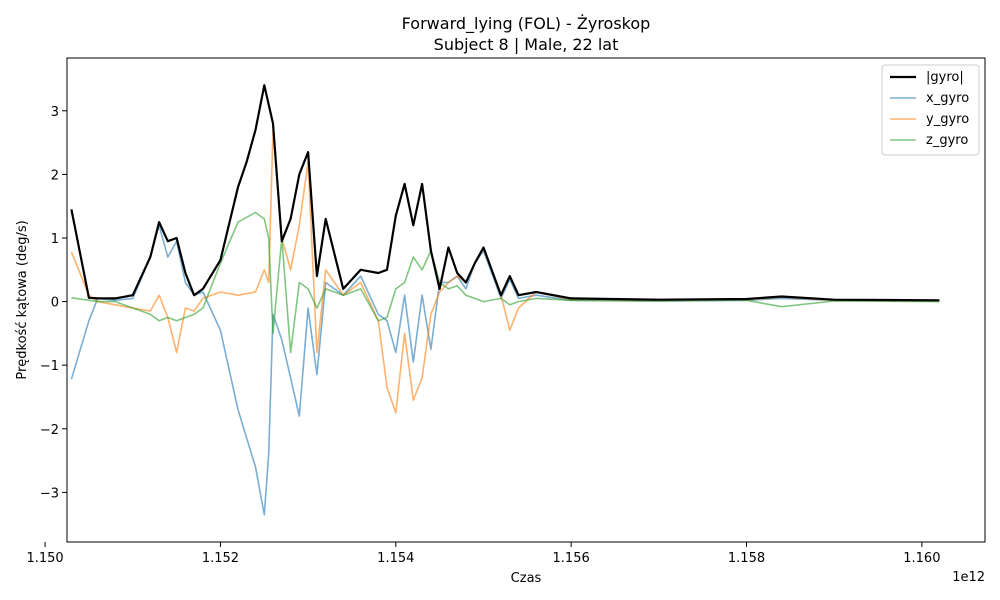  Describe the element at coordinates (55, 175) in the screenshot. I see `y-tick-label: 2` at that location.